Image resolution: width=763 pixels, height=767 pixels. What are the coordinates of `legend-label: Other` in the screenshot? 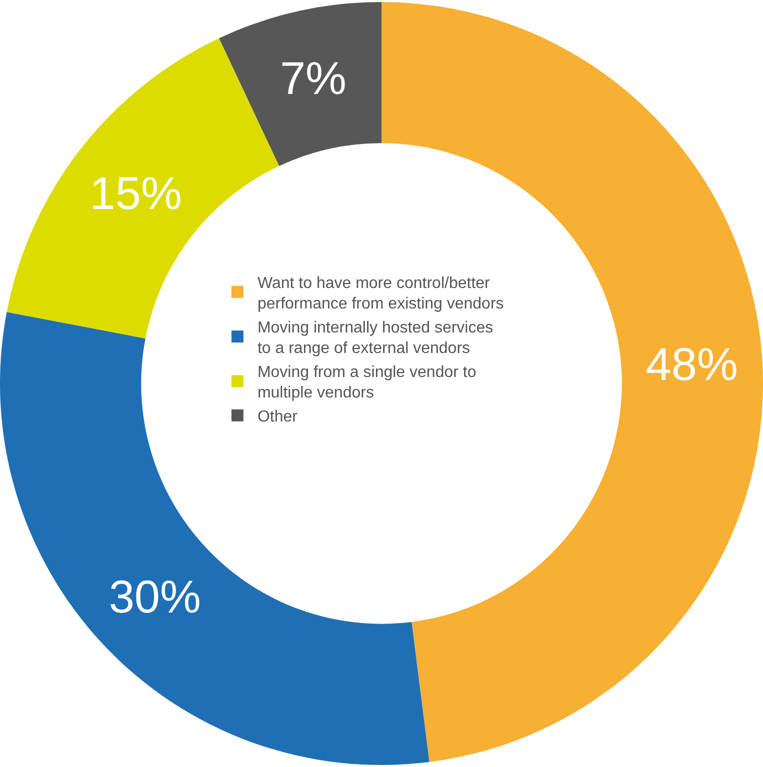 It's located at (277, 417).